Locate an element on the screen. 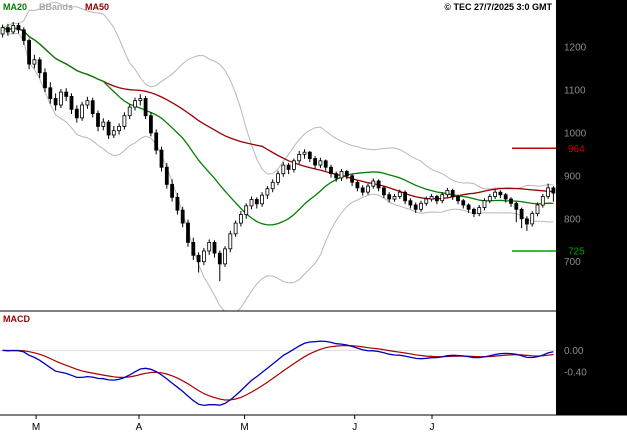 Image resolution: width=627 pixels, height=440 pixels. price-tick-label: 1000 is located at coordinates (575, 133).